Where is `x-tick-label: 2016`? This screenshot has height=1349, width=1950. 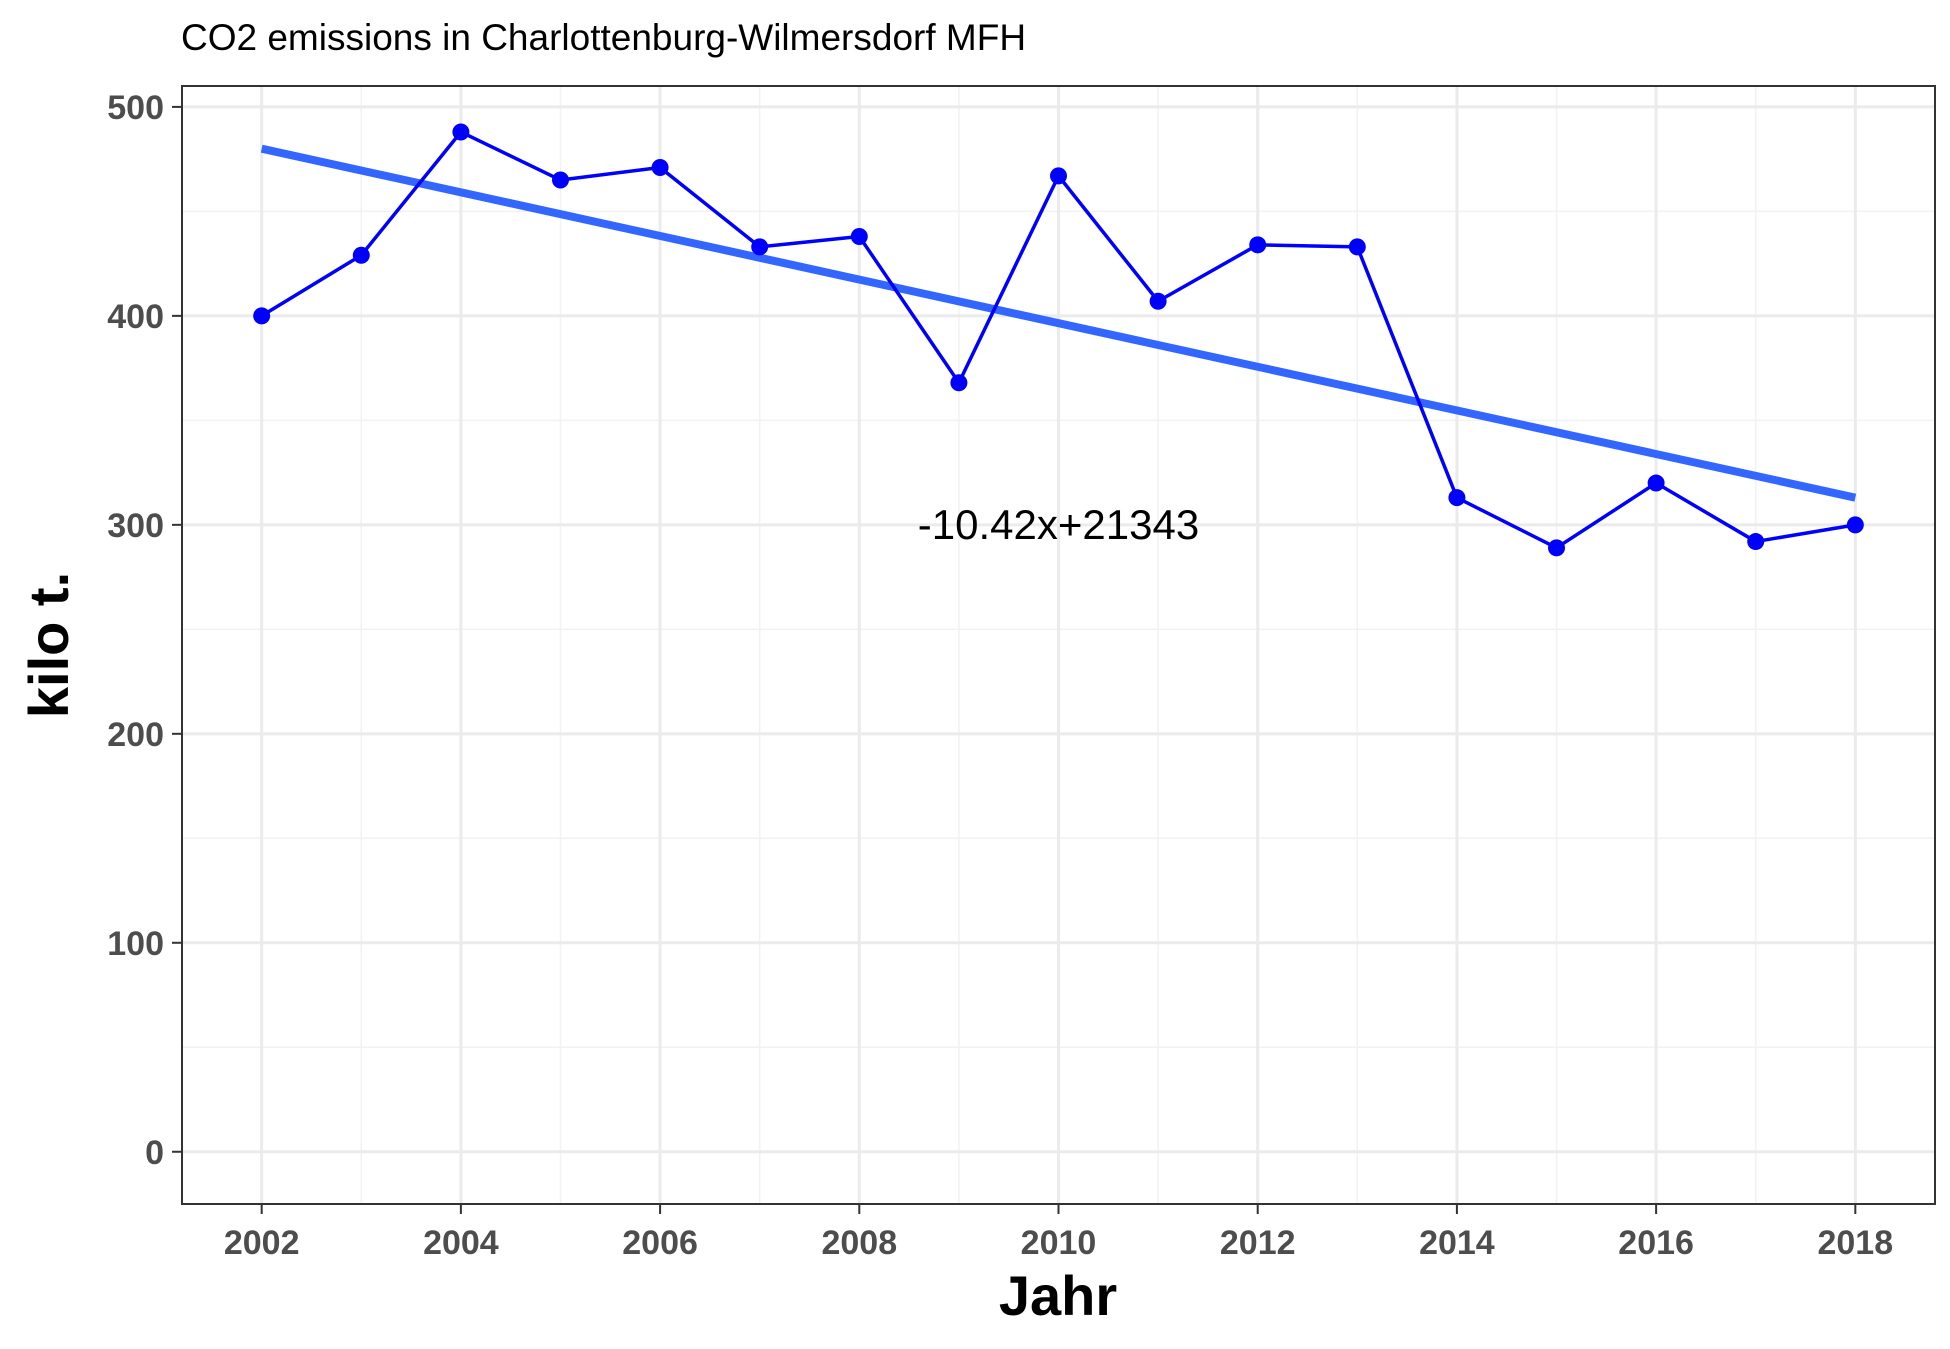 x-tick-label: 2016 is located at coordinates (1656, 1243).